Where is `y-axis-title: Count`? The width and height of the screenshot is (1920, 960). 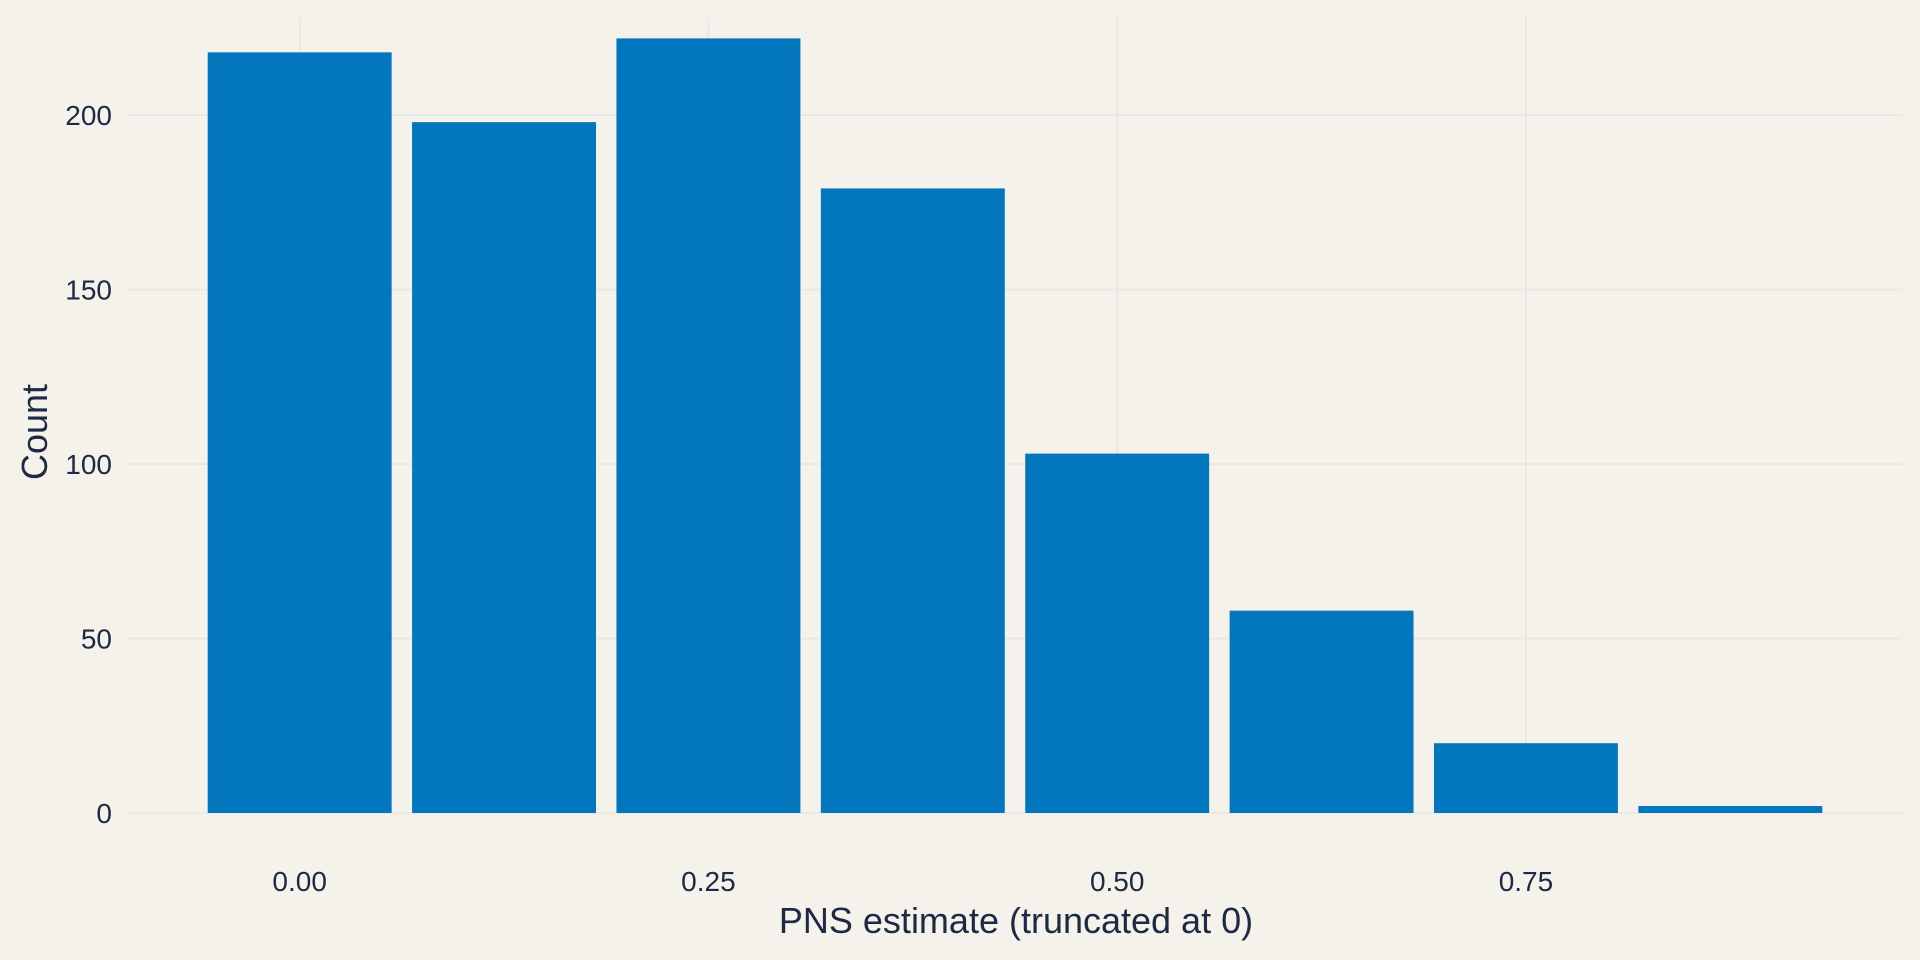 y-axis-title: Count is located at coordinates (34, 432).